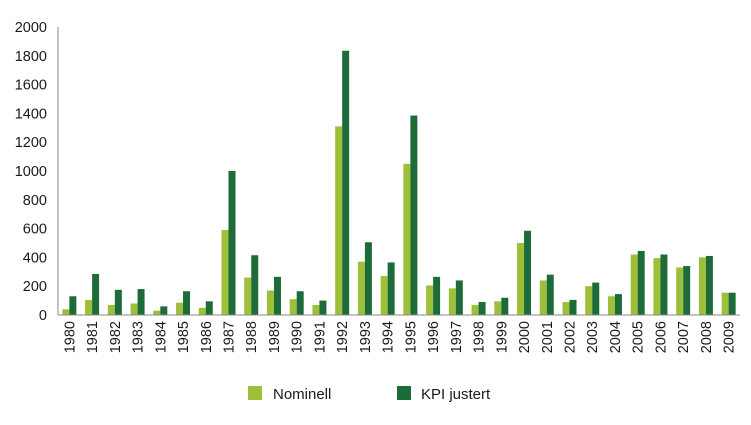  I want to click on y-tick-label: 2000, so click(31, 28).